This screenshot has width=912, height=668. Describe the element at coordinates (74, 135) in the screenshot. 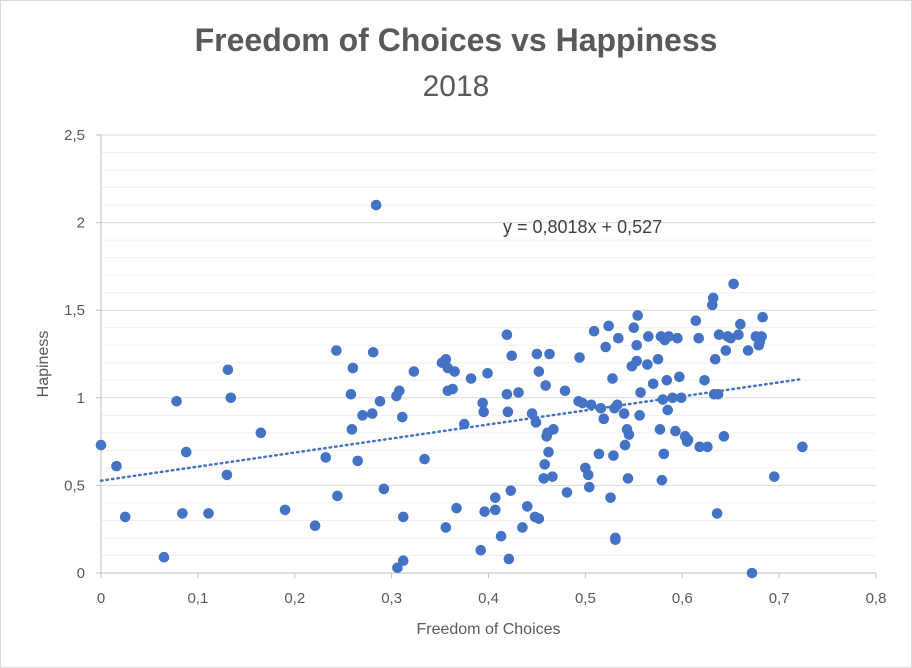

I see `y-tick-label: 2,5` at that location.